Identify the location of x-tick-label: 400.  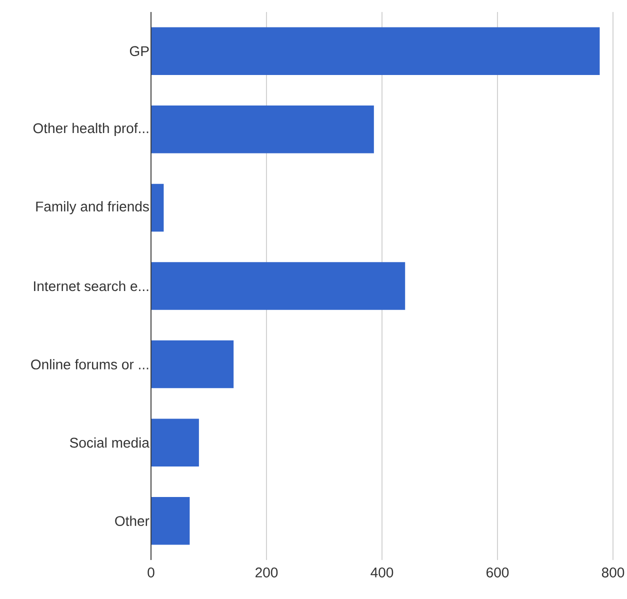
(382, 573).